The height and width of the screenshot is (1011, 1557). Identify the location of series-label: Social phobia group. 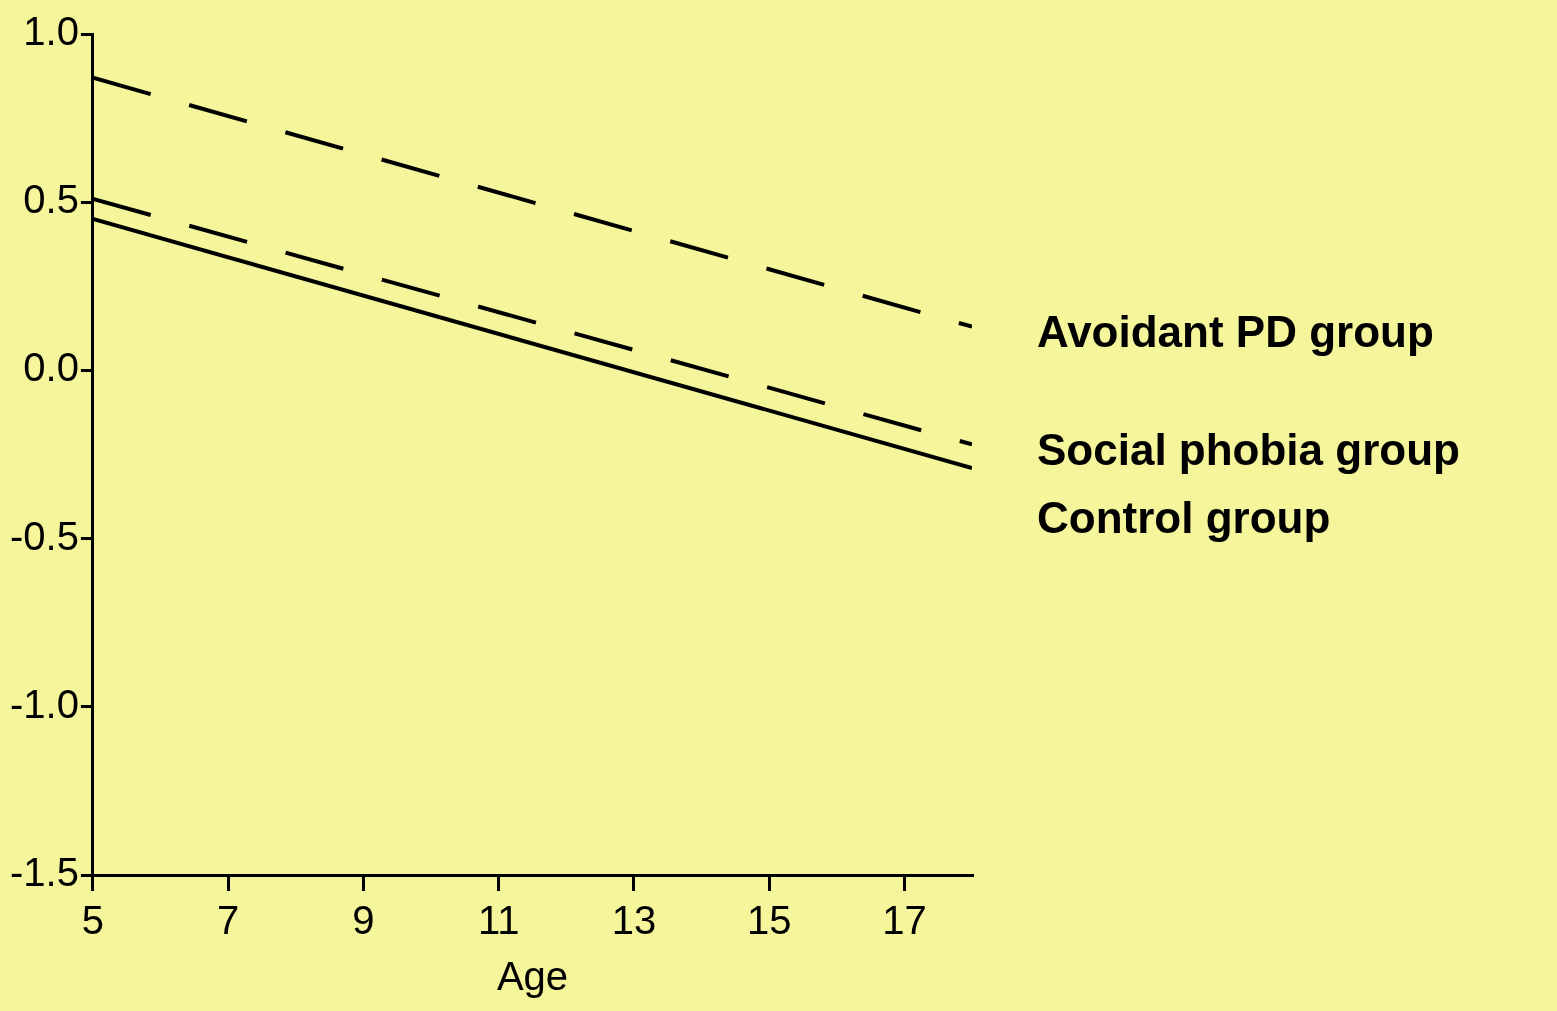
(1248, 449).